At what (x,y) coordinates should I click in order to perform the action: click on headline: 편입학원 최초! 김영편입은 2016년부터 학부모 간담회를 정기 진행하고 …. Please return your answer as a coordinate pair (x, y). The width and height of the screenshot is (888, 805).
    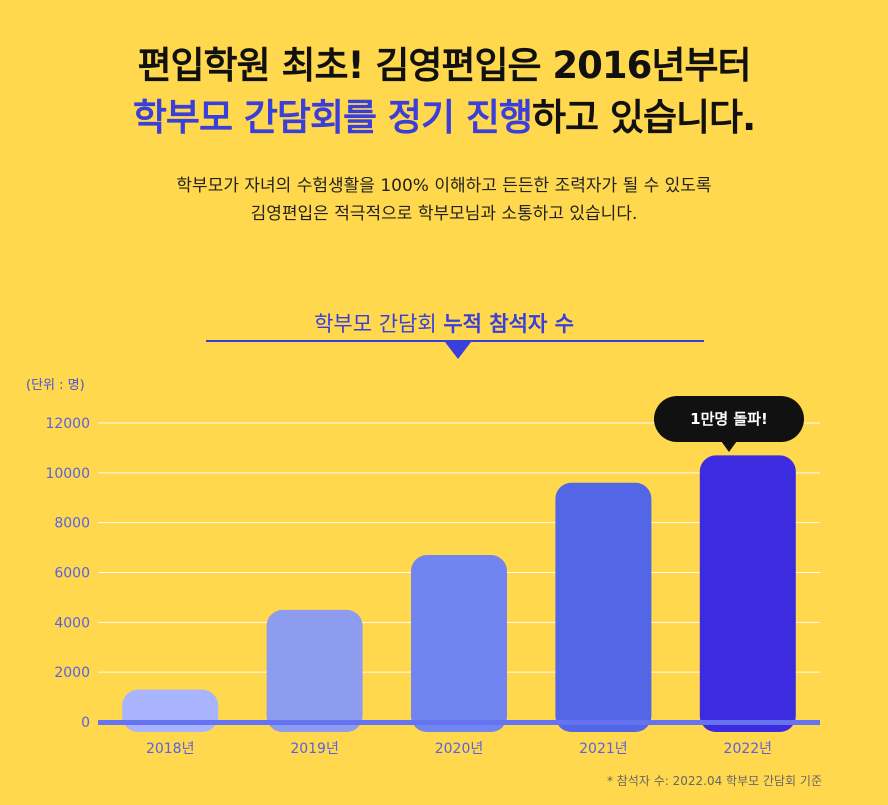
    Looking at the image, I should click on (444, 92).